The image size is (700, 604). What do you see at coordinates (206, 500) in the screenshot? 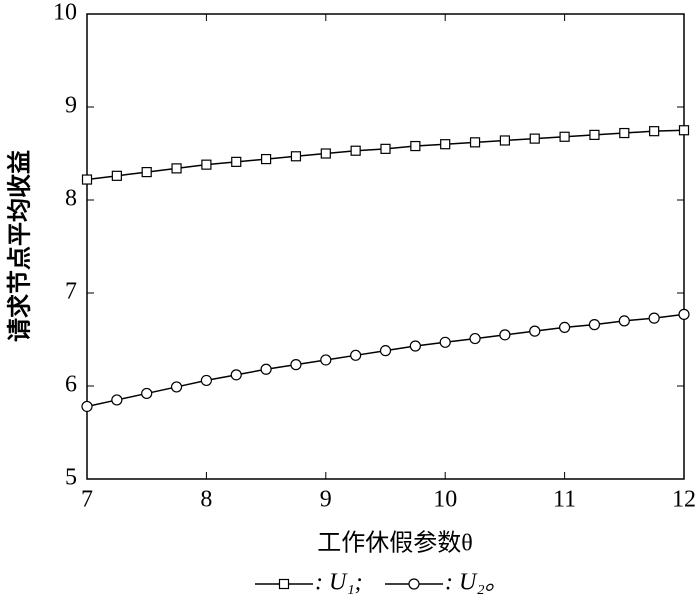
I see `x-tick-label: 8` at bounding box center [206, 500].